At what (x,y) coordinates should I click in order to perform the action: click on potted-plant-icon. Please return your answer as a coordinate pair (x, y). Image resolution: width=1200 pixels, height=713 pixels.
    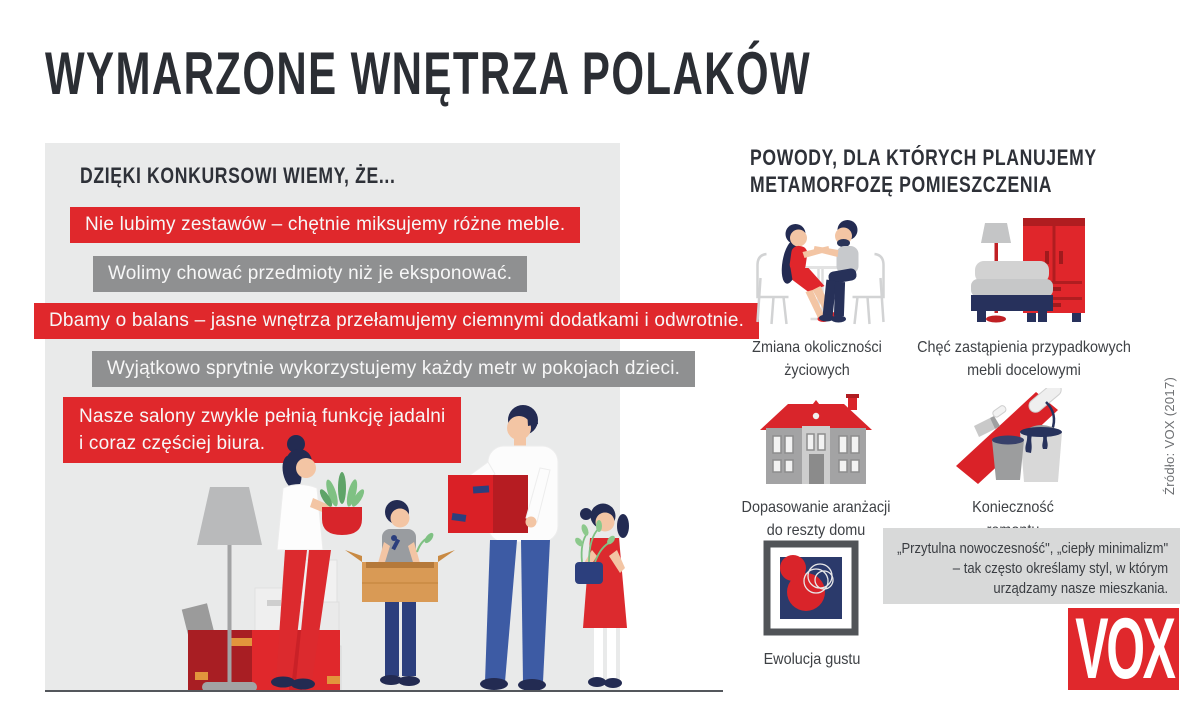
    Looking at the image, I should click on (342, 503).